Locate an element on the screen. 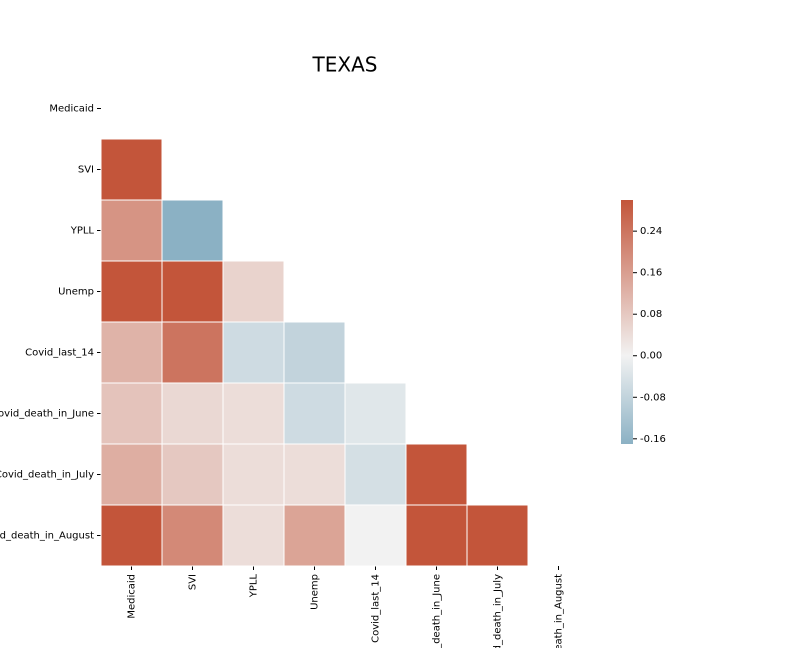 This screenshot has height=648, width=792. colorbar is located at coordinates (627, 322).